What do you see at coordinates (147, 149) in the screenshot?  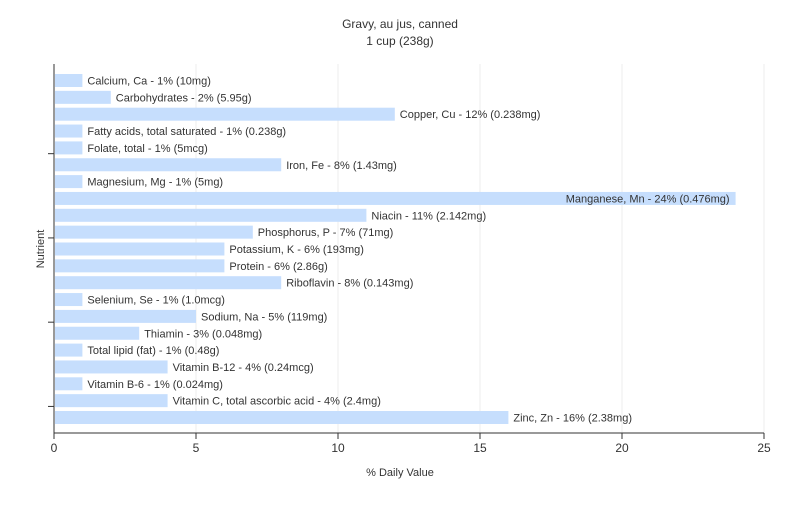 I see `bar-label: Folate, total - 1% (5mcg)` at bounding box center [147, 149].